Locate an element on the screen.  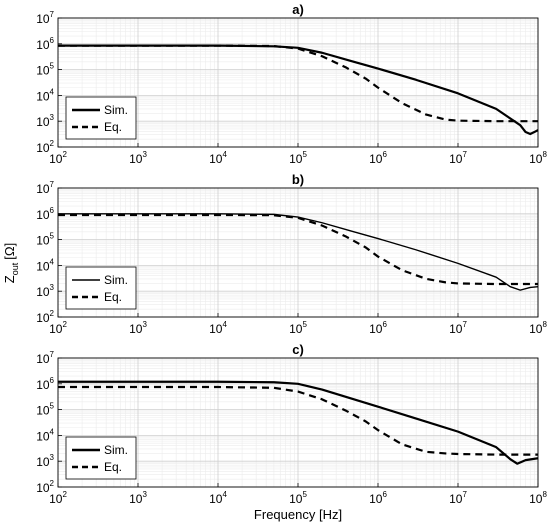
panel-title: c) is located at coordinates (298, 349).